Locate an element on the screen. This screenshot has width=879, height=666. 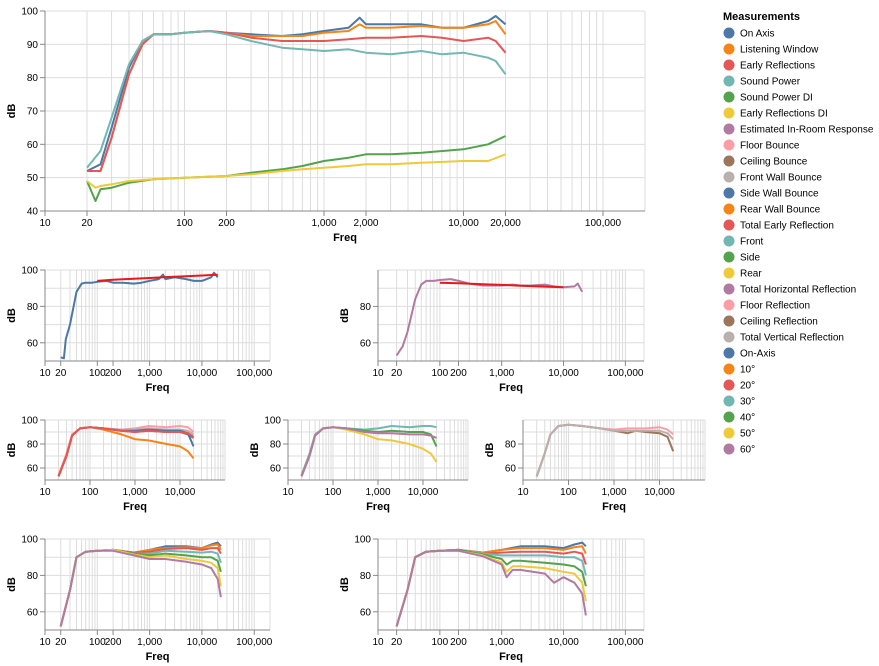
legend-item: Front is located at coordinates (743, 241).